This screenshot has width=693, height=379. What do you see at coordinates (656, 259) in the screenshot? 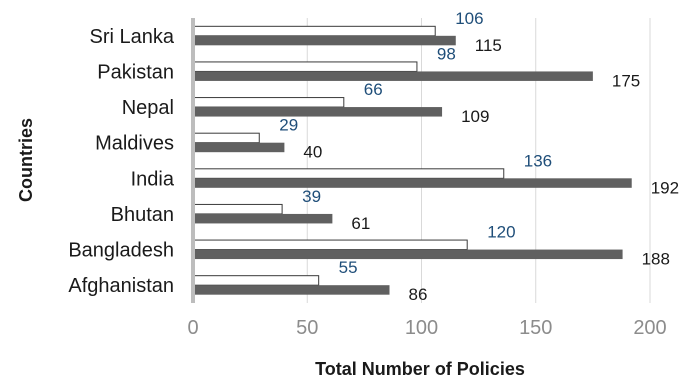
I see `data-label: 188` at bounding box center [656, 259].